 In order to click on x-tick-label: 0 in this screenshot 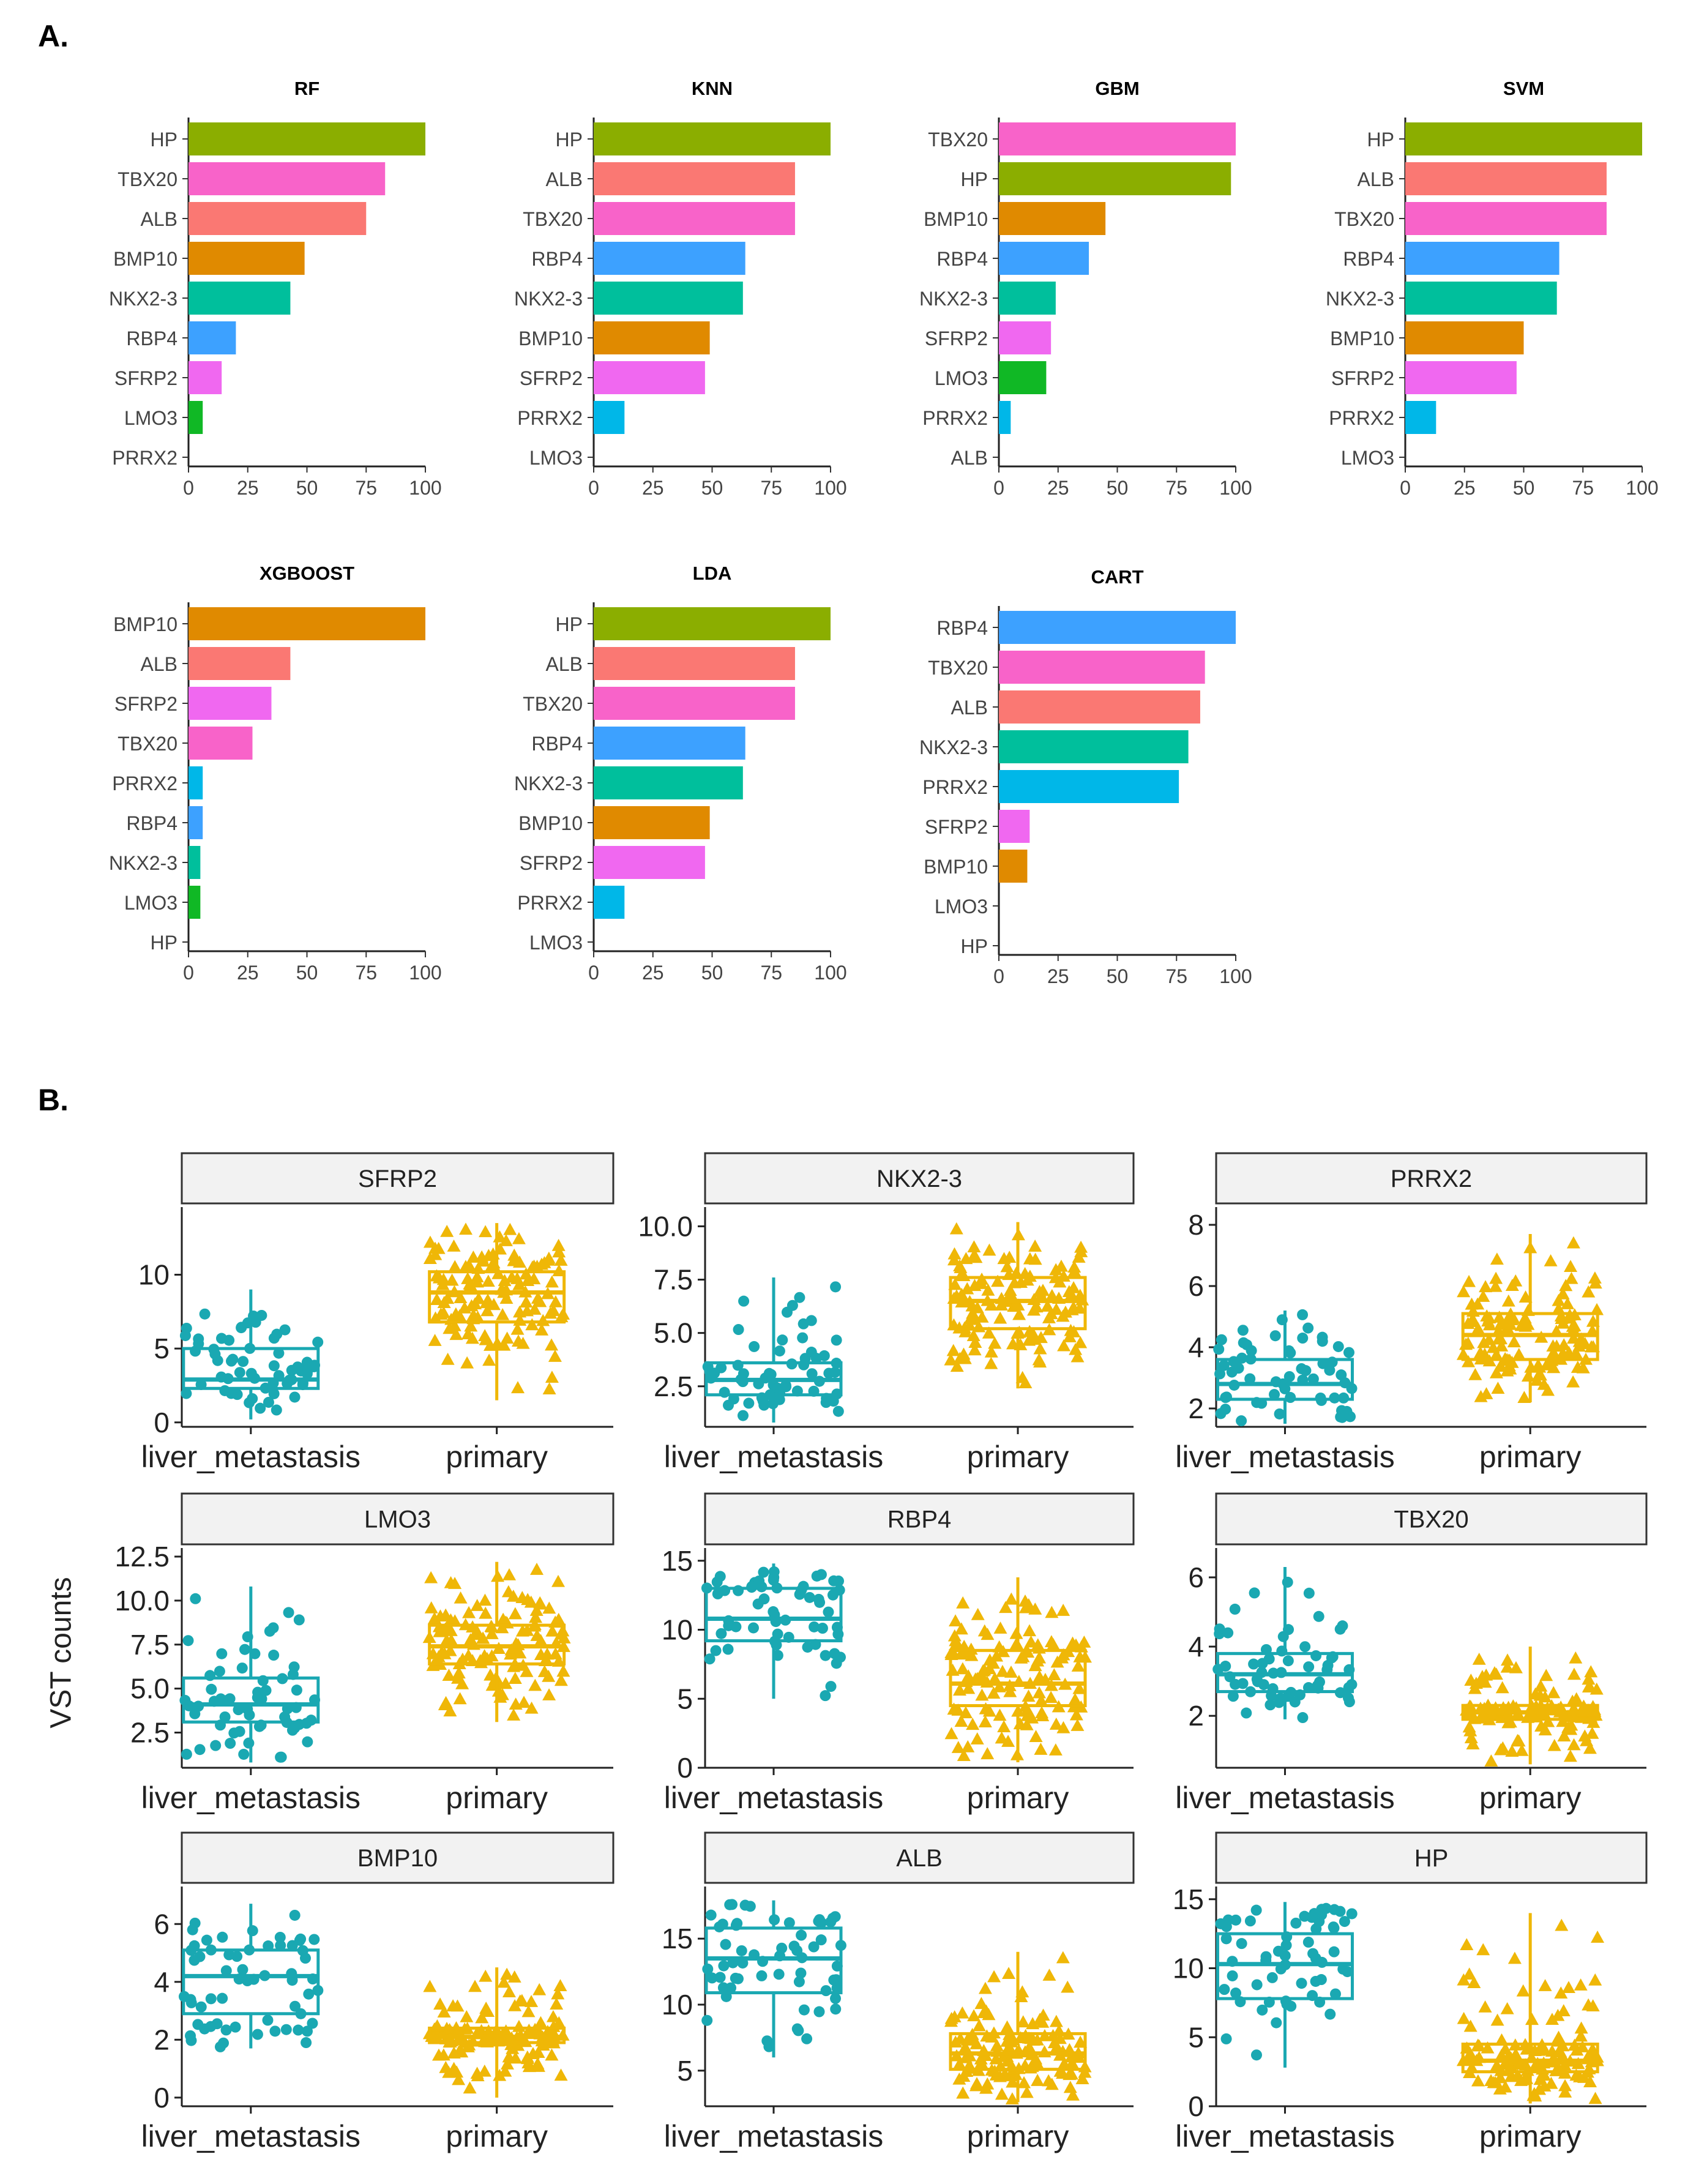, I will do `click(998, 488)`.